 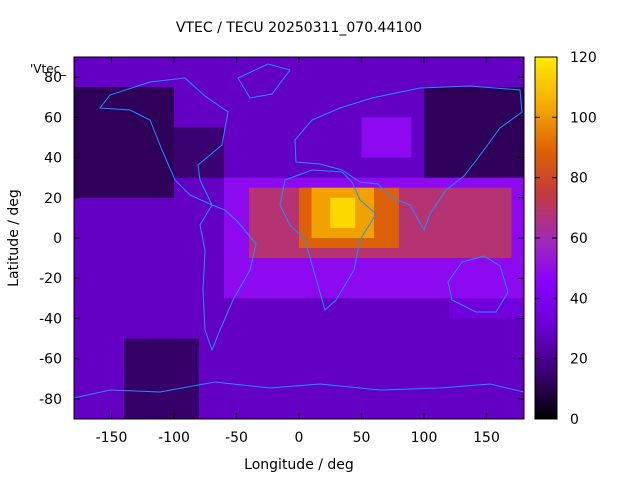 I want to click on colorbar-tick-label: 80, so click(x=579, y=179).